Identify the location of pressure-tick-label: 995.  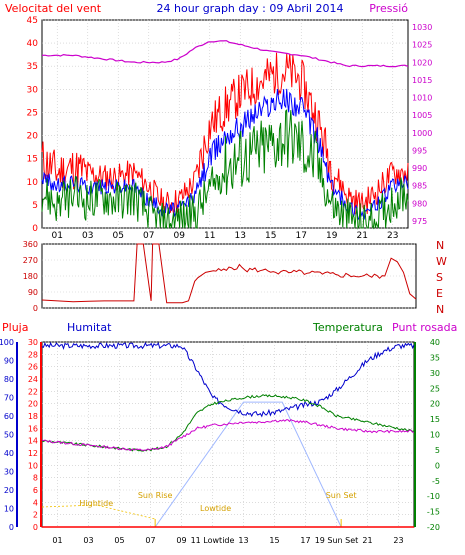
(419, 150).